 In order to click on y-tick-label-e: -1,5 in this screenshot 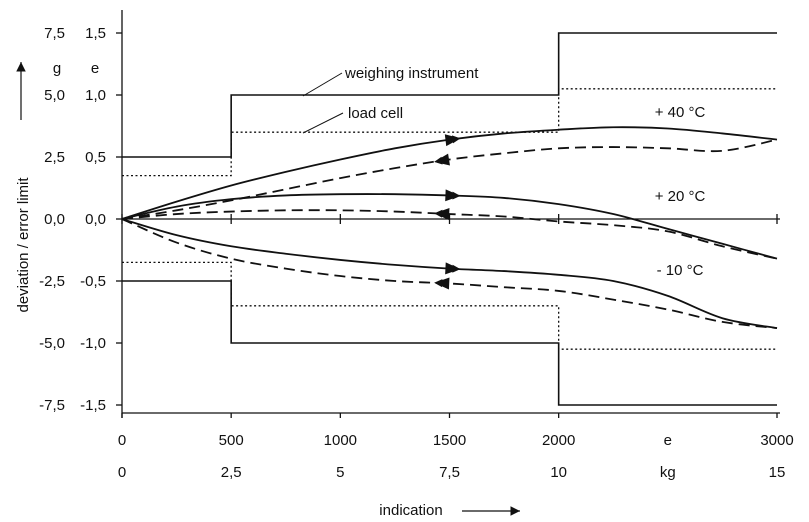, I will do `click(93, 405)`.